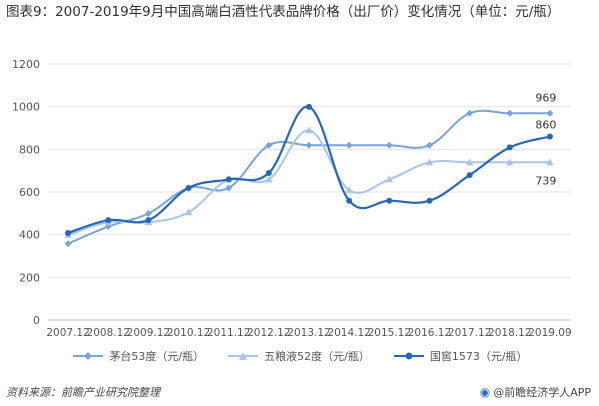  What do you see at coordinates (268, 333) in the screenshot?
I see `x-tick-label: 2012.12` at bounding box center [268, 333].